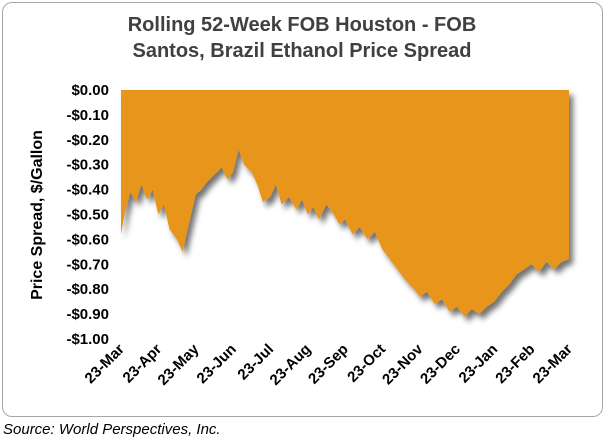 The width and height of the screenshot is (607, 442). I want to click on y-tick-label: -$0.60, so click(87, 239).